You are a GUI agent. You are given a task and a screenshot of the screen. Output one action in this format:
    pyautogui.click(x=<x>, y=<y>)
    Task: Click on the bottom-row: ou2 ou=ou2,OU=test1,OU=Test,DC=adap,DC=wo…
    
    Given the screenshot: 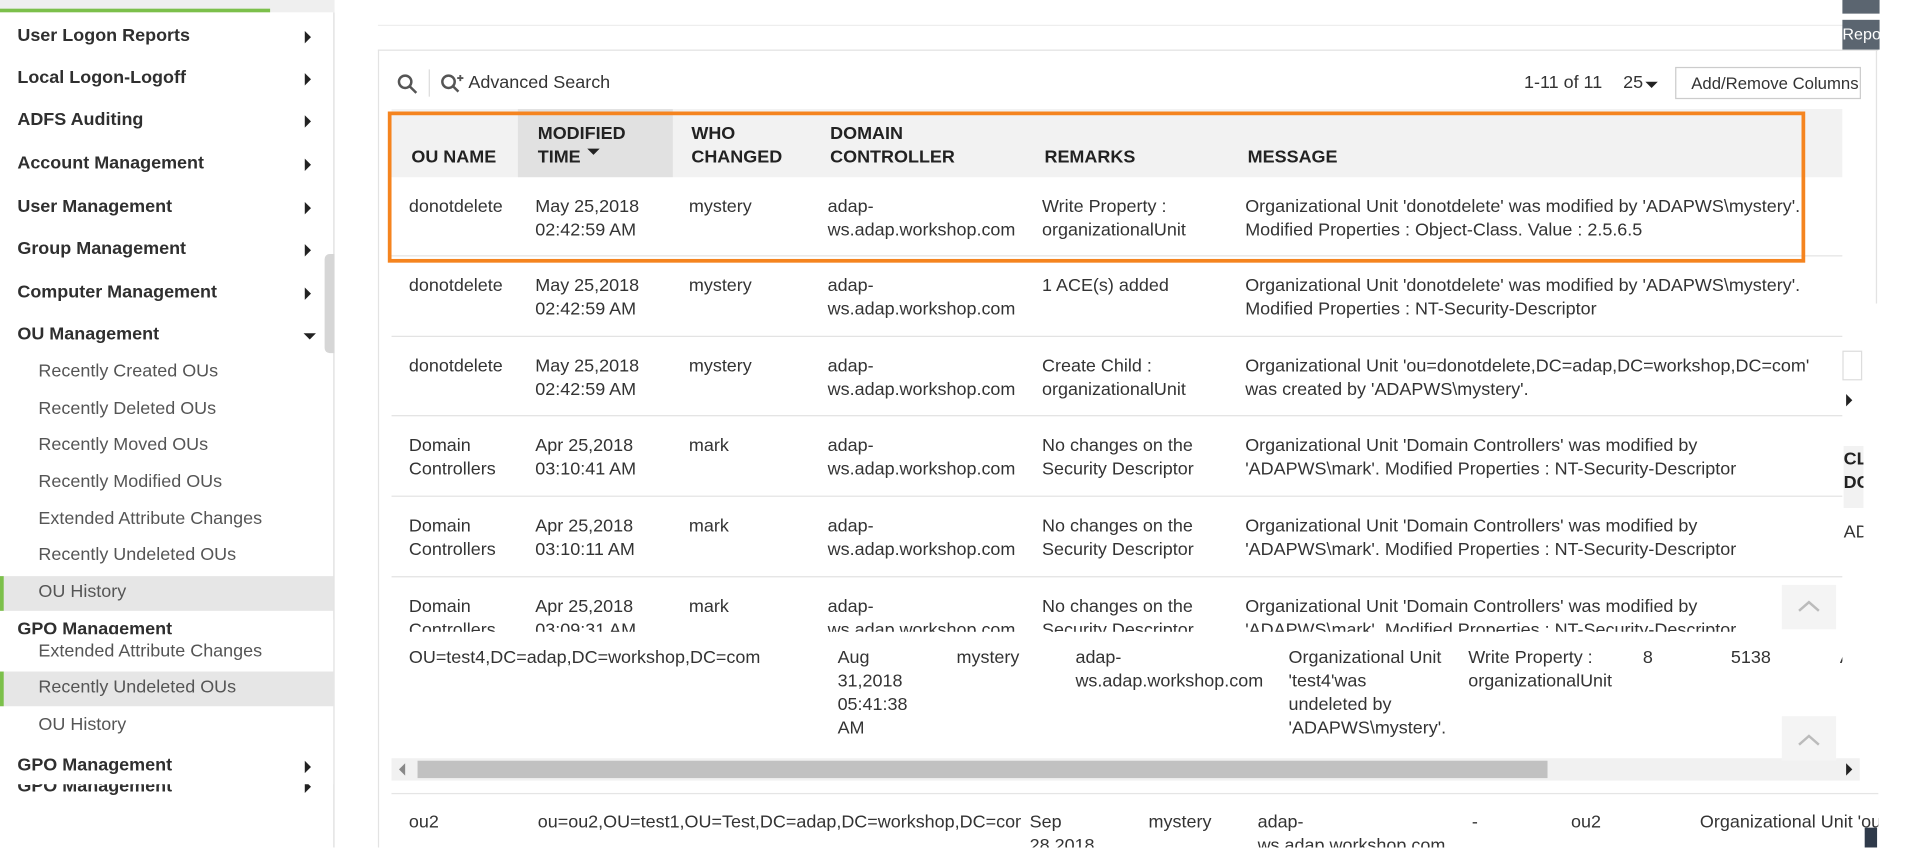 What is the action you would take?
    pyautogui.click(x=1135, y=820)
    